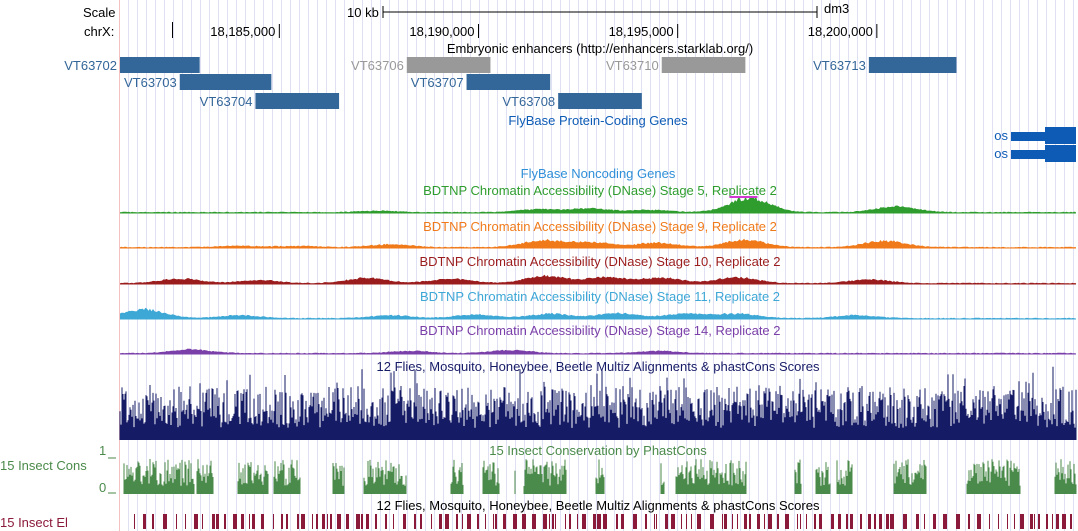 Image resolution: width=1078 pixels, height=531 pixels. I want to click on enhancer-label: VT63703, so click(150, 82).